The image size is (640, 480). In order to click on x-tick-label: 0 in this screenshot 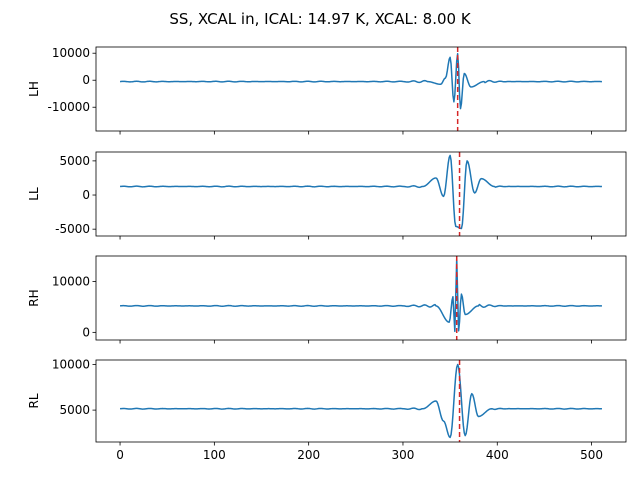, I will do `click(120, 455)`.